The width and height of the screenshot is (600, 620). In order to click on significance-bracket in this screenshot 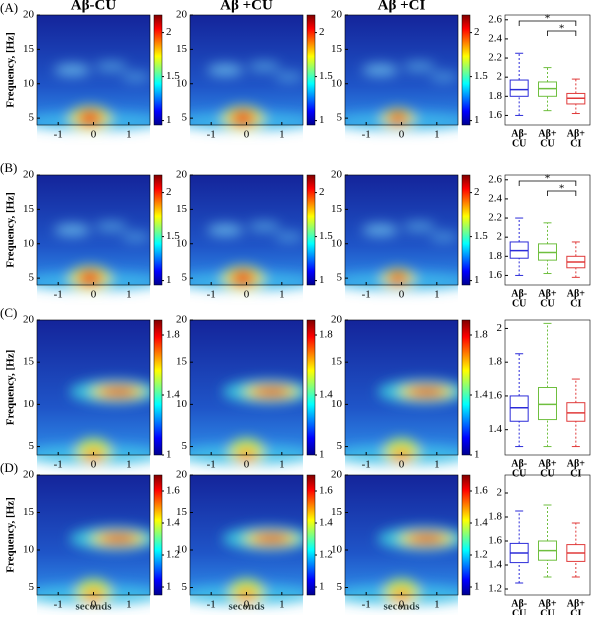, I will do `click(562, 33)`.